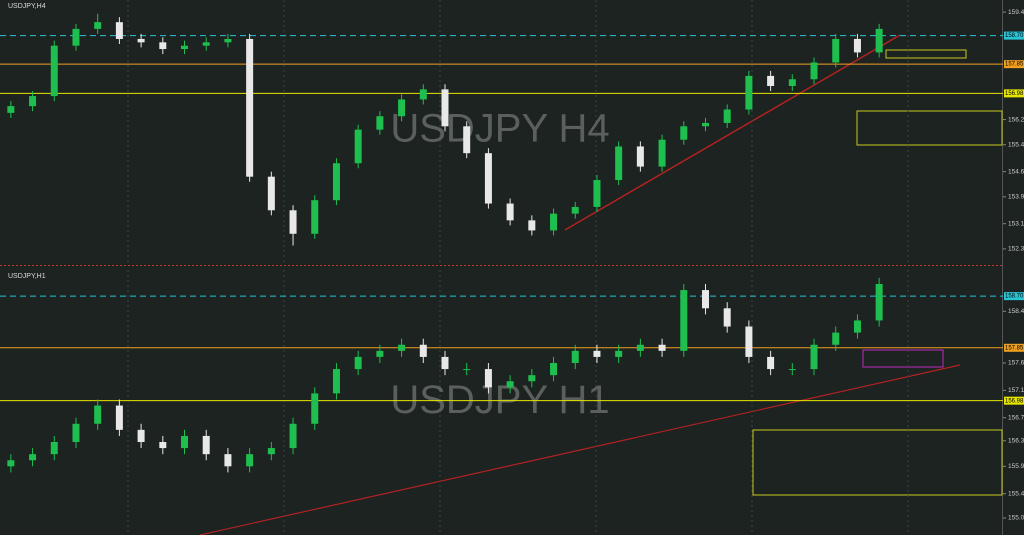 The width and height of the screenshot is (1024, 535). I want to click on y-tick-label: 157.15, so click(1016, 390).